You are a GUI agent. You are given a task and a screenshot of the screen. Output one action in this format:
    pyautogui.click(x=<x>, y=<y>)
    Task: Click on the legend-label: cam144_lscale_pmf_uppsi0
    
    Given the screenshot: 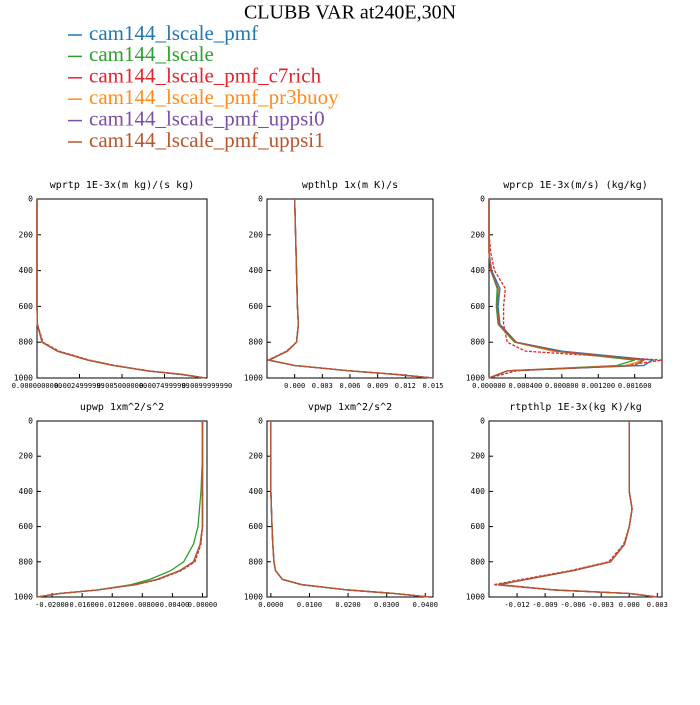 What is the action you would take?
    pyautogui.click(x=207, y=118)
    